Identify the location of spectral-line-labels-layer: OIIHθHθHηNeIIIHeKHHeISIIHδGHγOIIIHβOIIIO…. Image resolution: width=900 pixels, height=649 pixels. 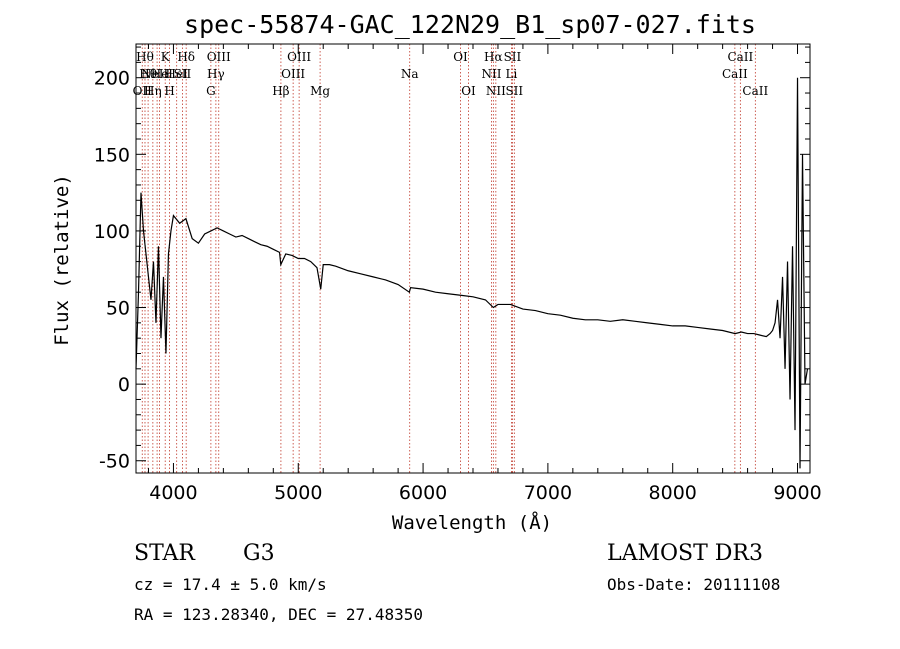
(451, 74).